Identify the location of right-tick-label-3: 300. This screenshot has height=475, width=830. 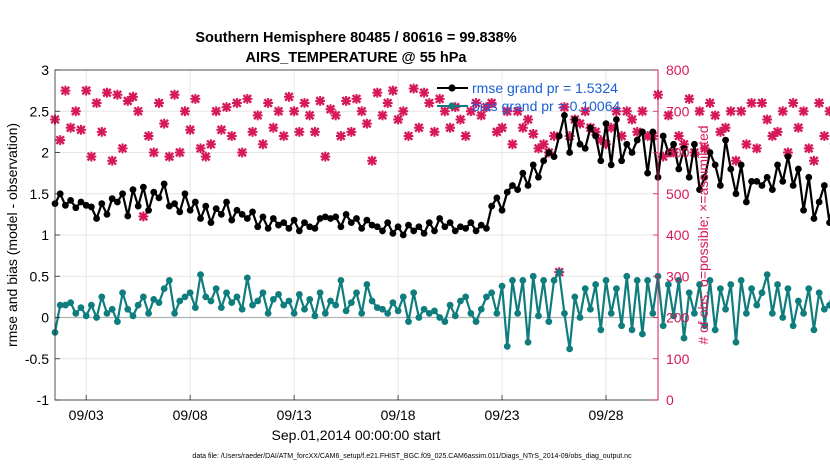
(678, 276).